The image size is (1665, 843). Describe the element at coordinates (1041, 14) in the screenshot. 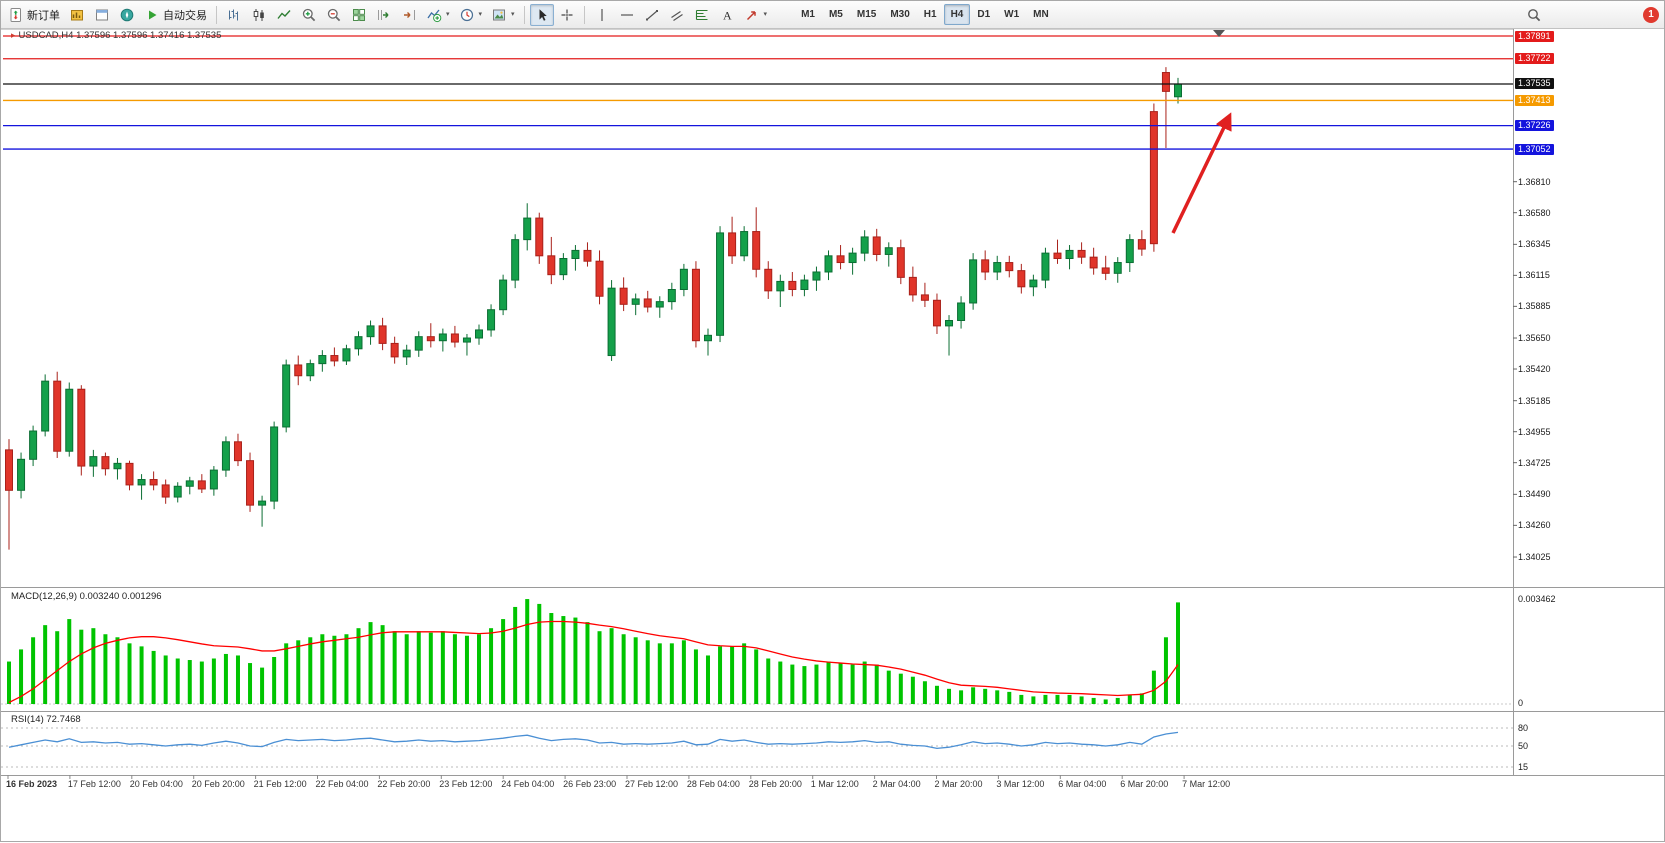

I see `timeframe-mn: MN` at that location.